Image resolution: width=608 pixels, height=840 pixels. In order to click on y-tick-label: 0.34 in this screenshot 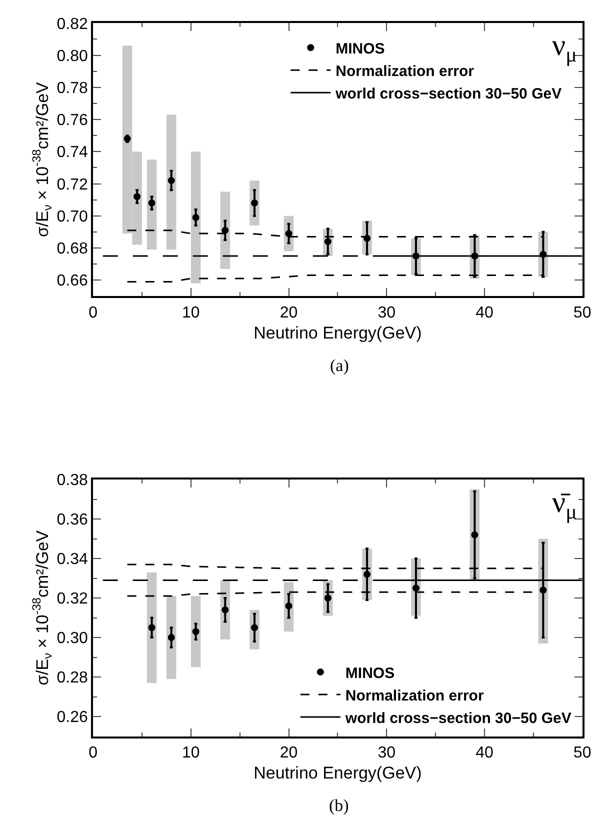, I will do `click(72, 559)`.